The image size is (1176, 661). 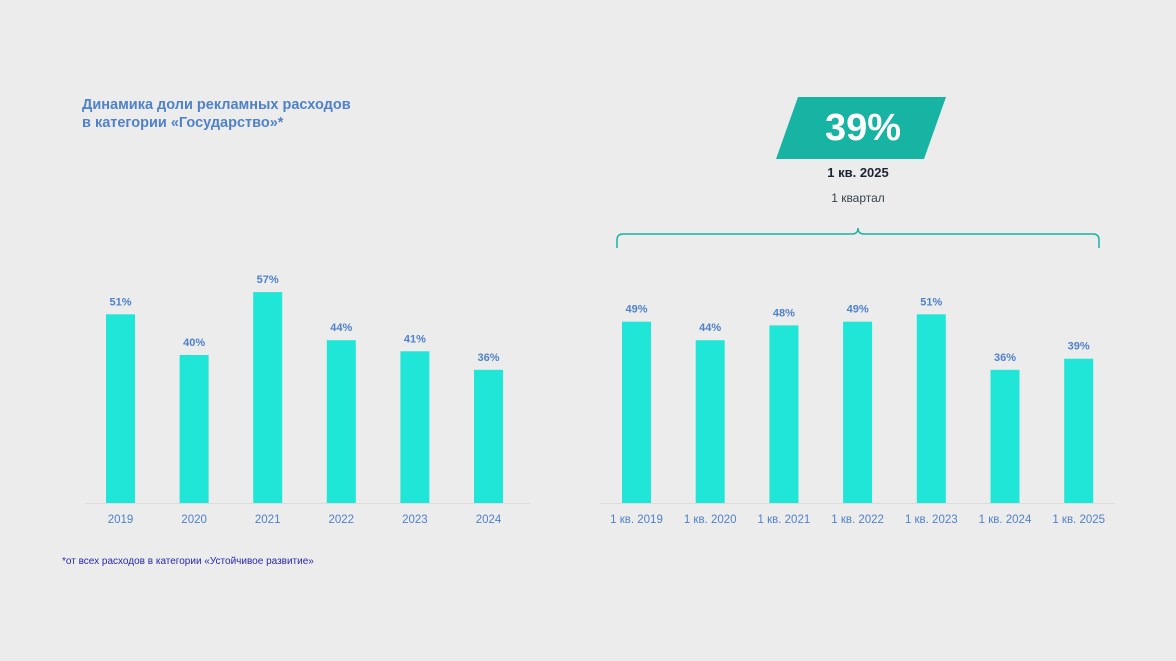 I want to click on x-tick-label: 2019, so click(x=121, y=520).